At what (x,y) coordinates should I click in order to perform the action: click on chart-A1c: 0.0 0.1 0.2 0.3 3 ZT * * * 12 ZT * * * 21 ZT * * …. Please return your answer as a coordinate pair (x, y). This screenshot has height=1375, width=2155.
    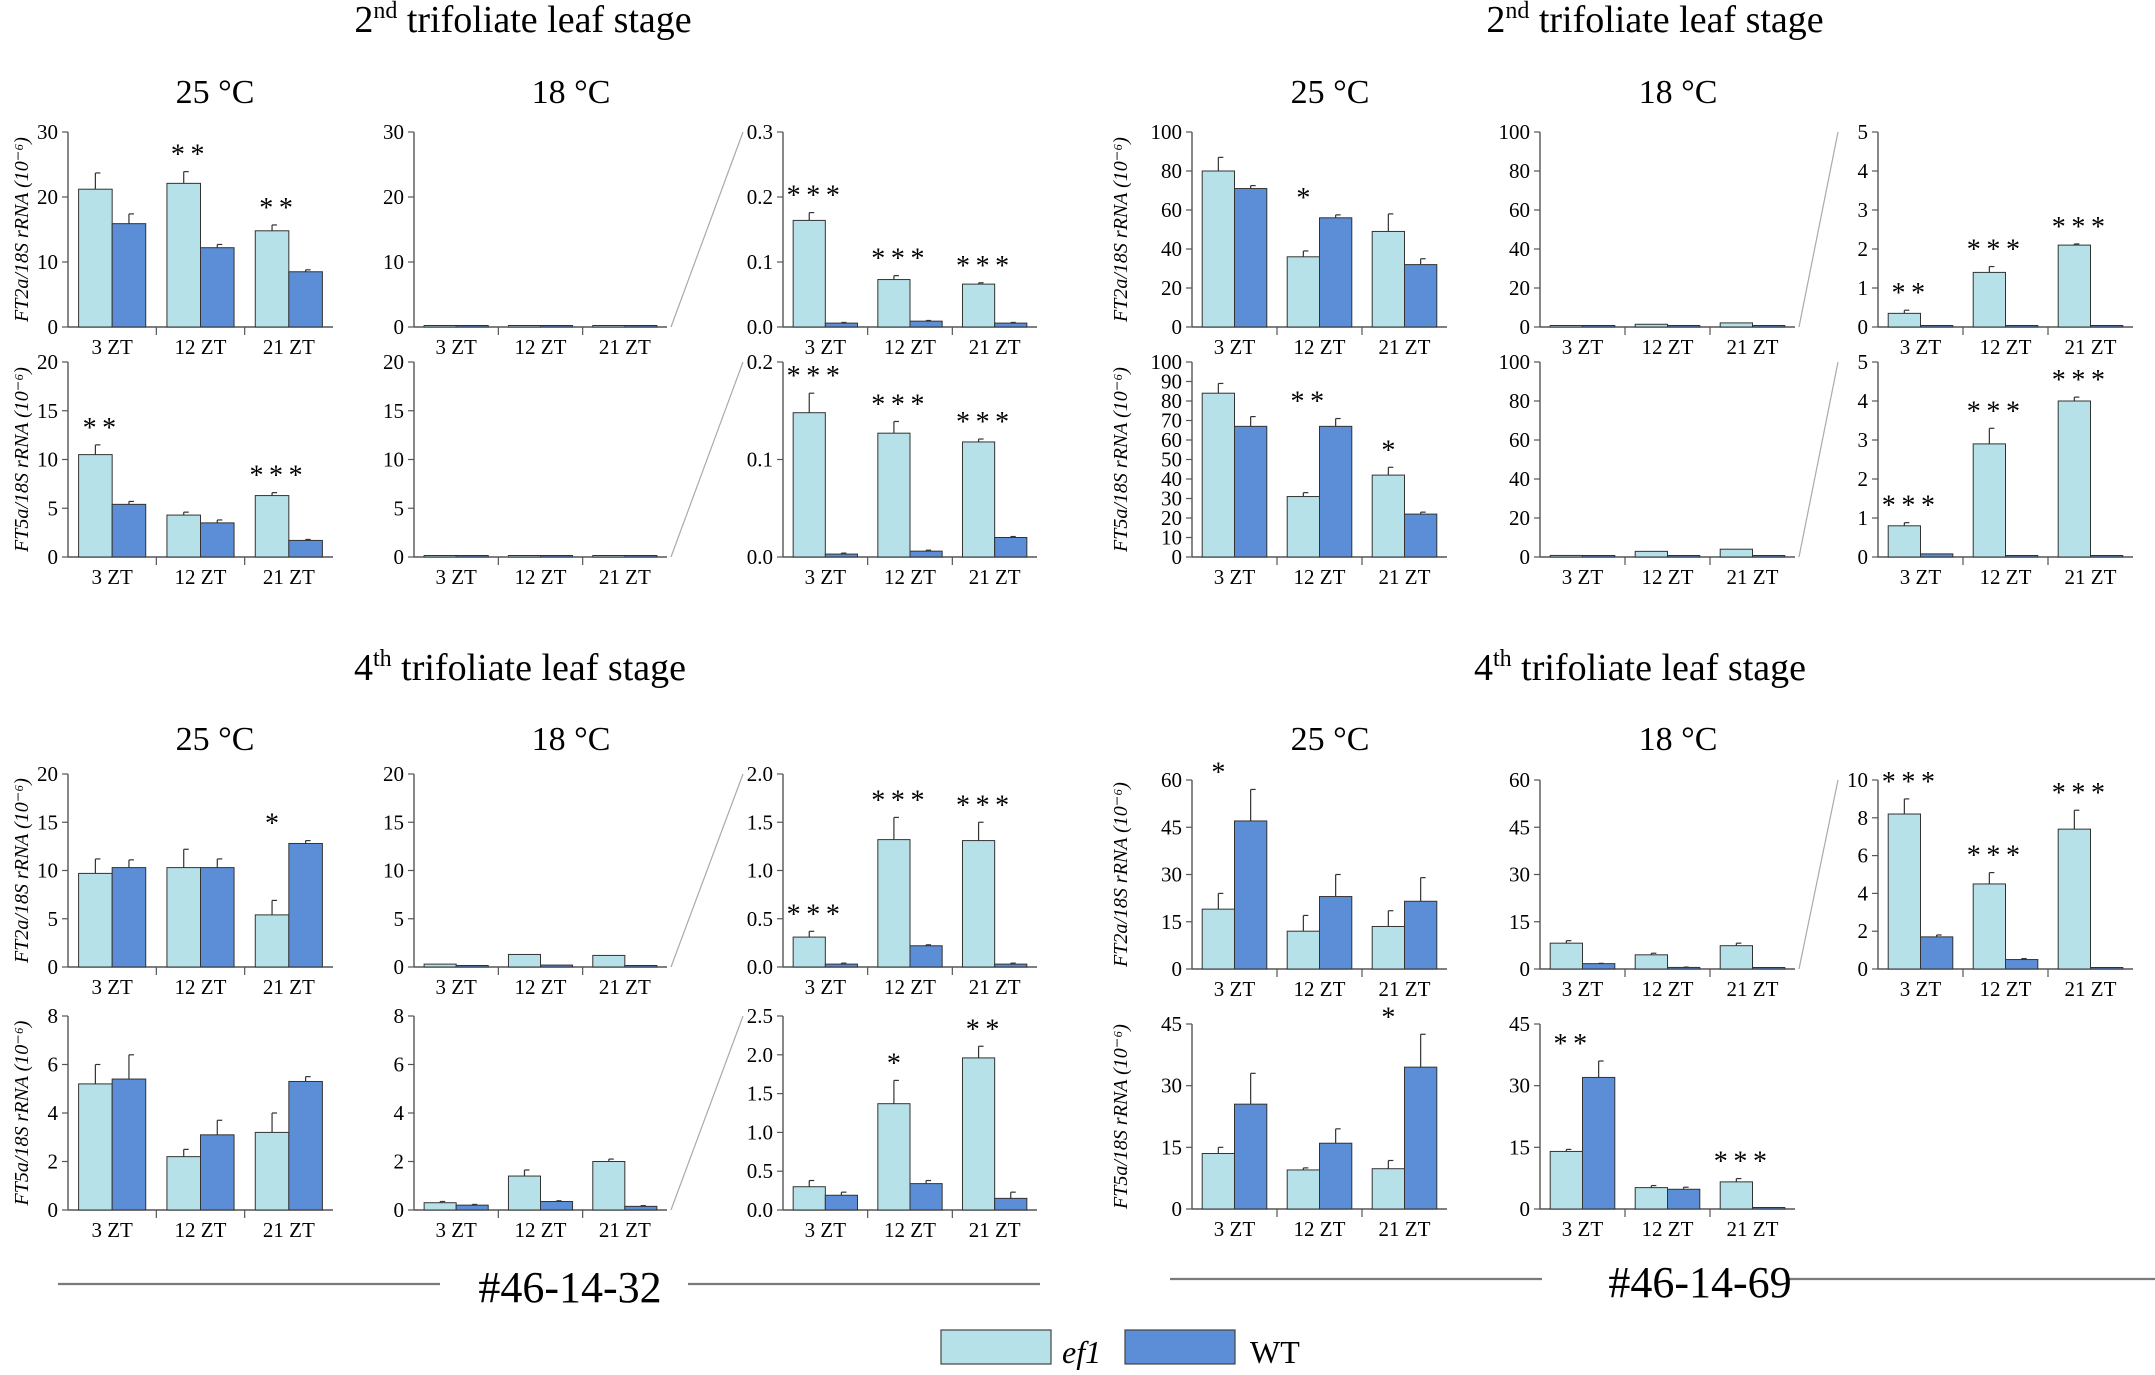
    Looking at the image, I should click on (853, 239).